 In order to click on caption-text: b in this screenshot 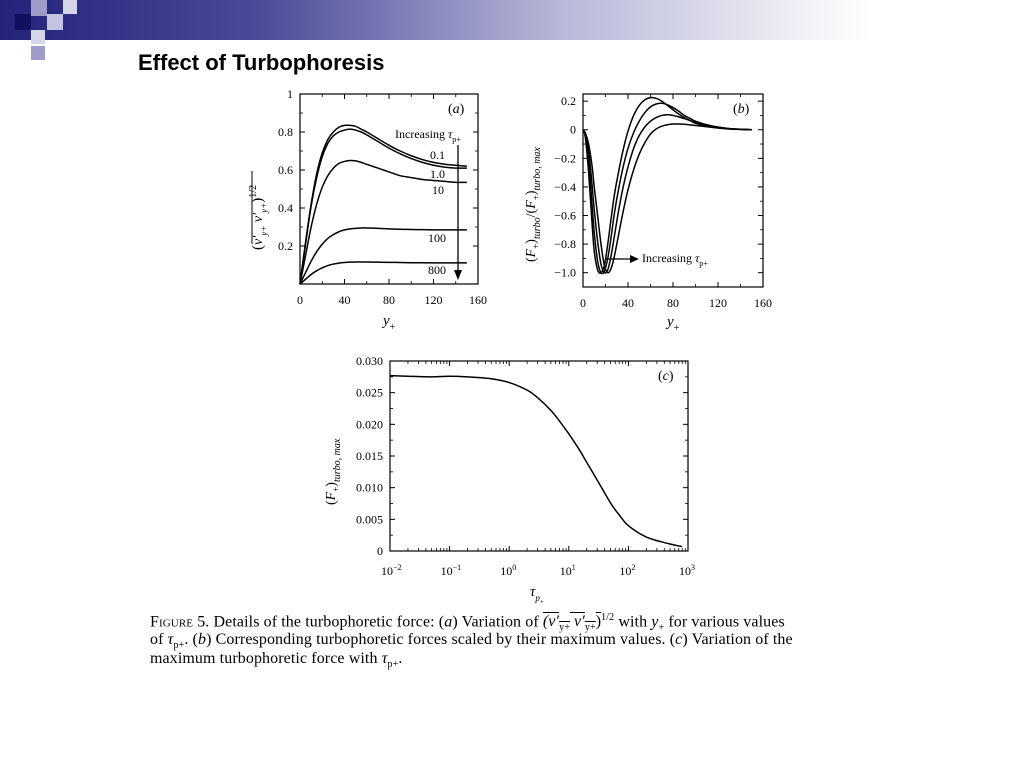, I will do `click(202, 639)`.